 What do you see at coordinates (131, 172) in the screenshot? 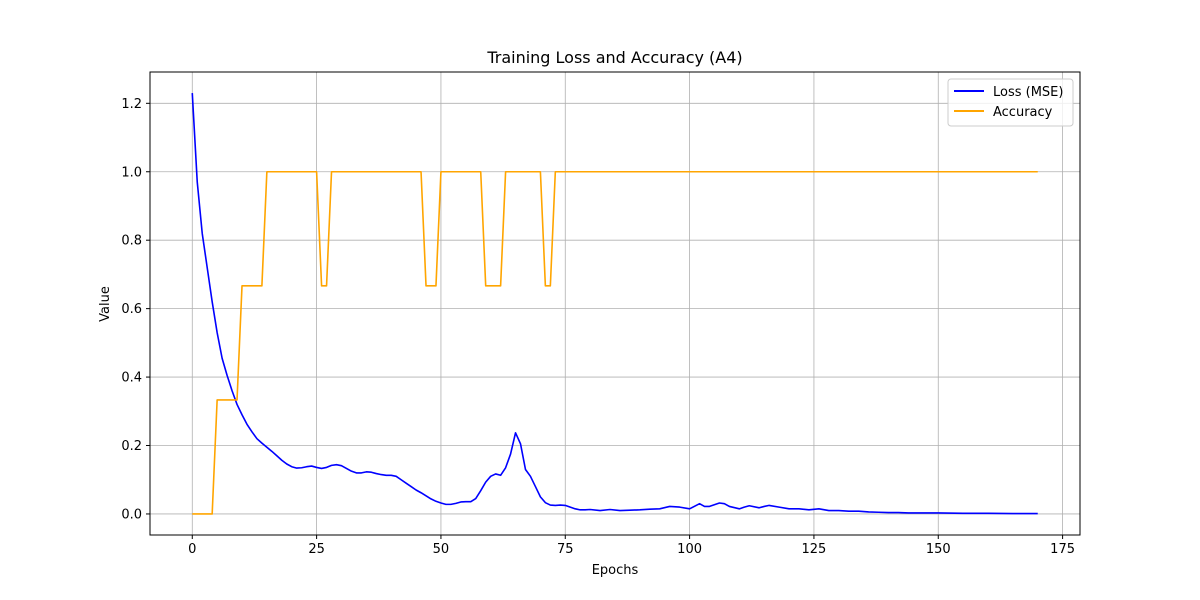
I see `y-tick-label: 1.0` at bounding box center [131, 172].